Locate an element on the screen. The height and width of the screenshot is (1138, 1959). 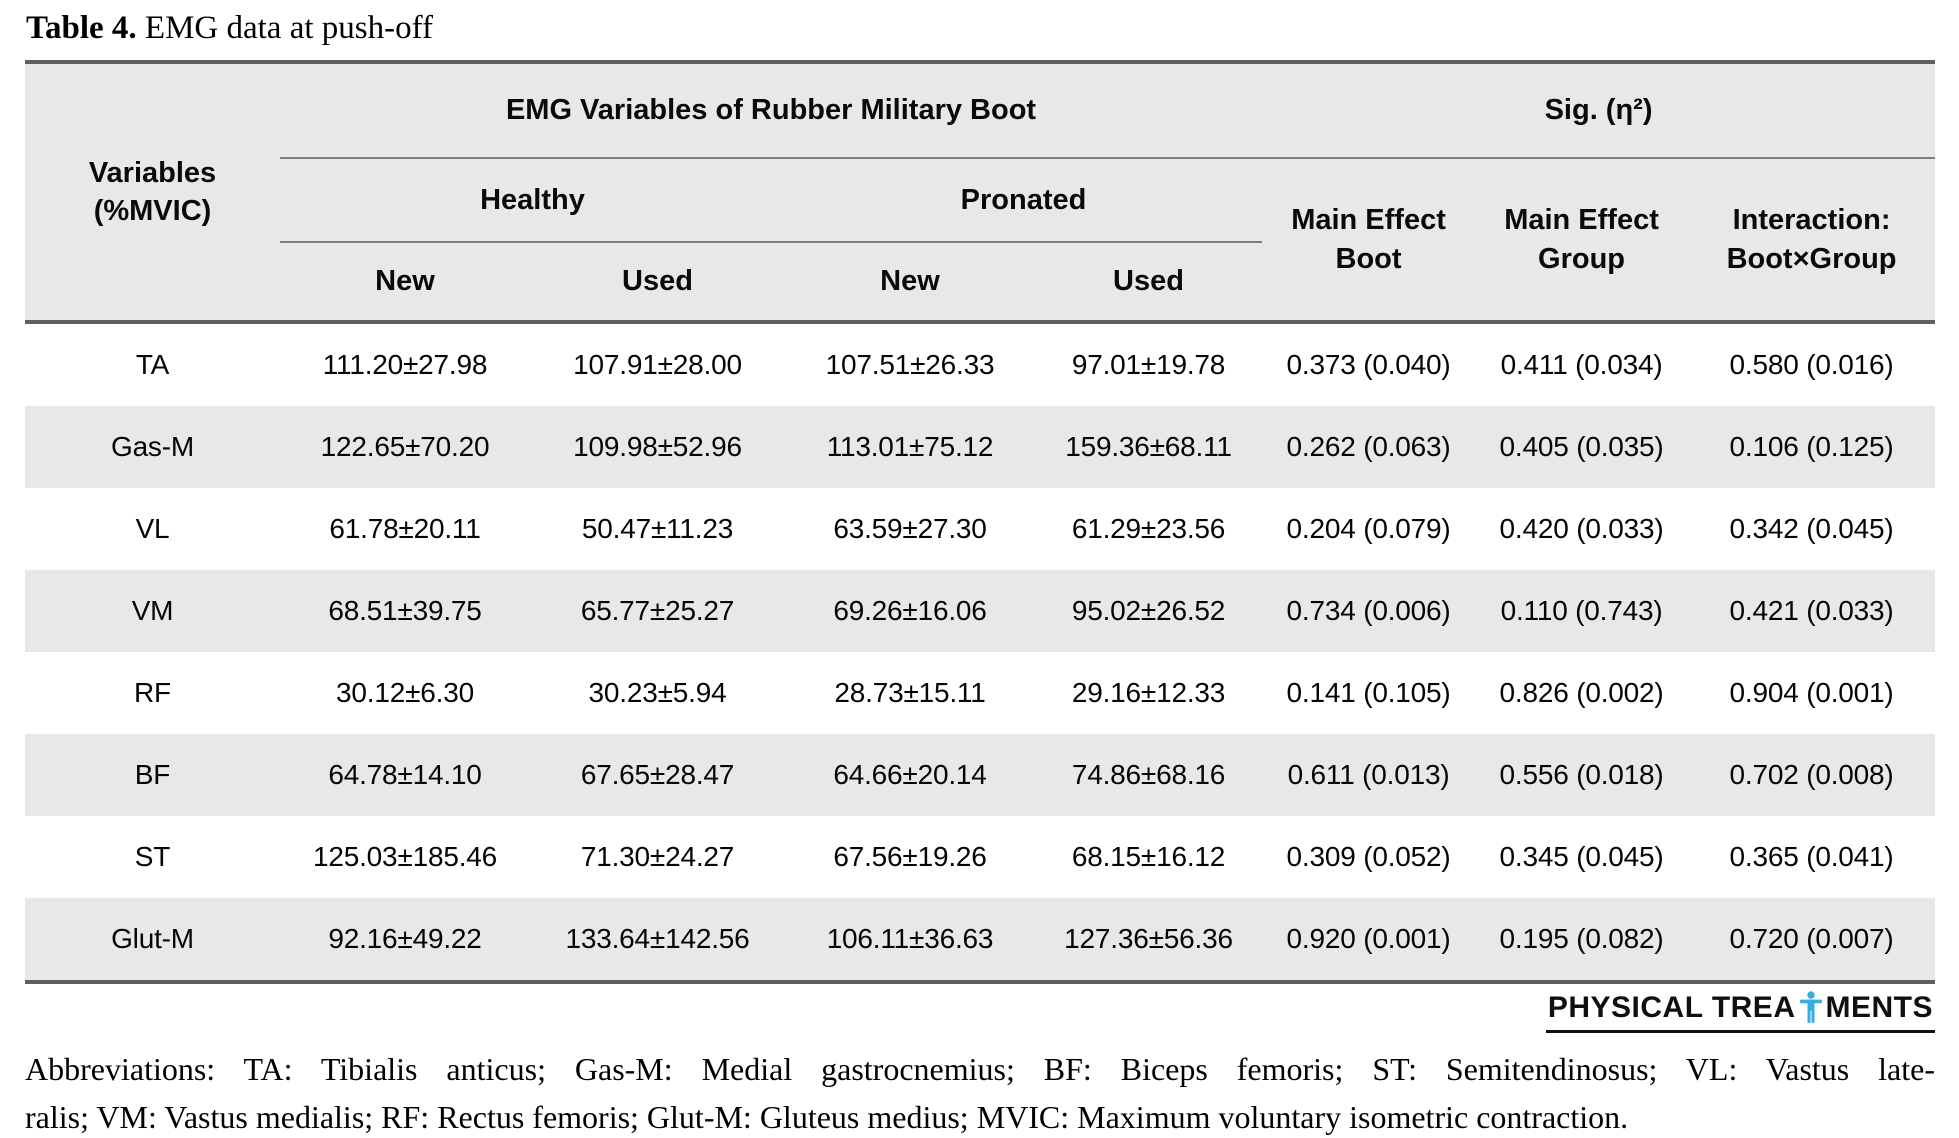
row-label: ST is located at coordinates (152, 857).